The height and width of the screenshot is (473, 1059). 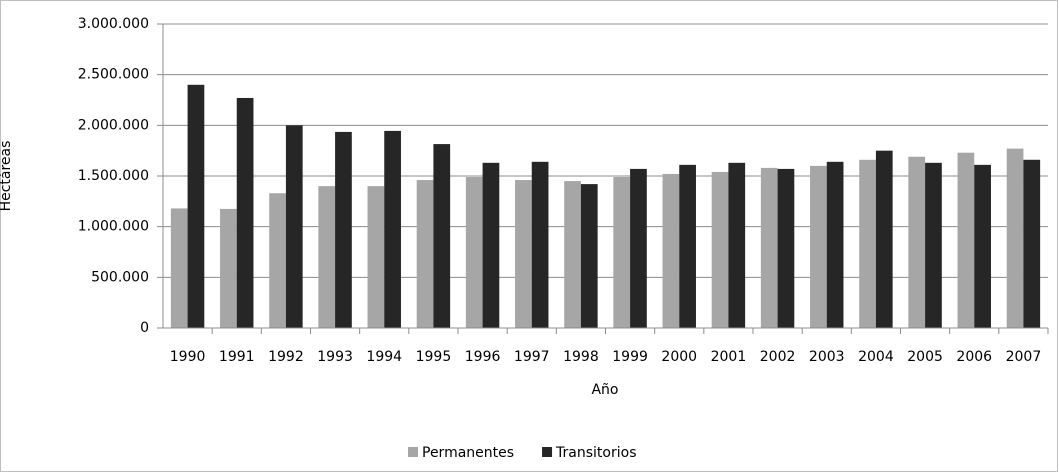 I want to click on legend-label: Transitorios, so click(x=595, y=453).